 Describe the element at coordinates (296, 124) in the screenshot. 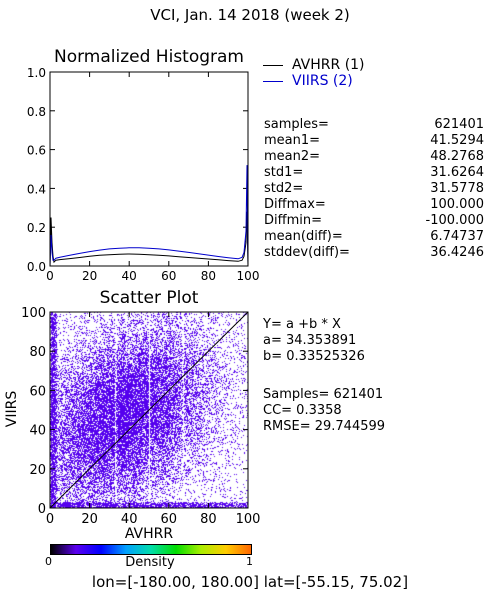

I see `stat-label: samples=` at that location.